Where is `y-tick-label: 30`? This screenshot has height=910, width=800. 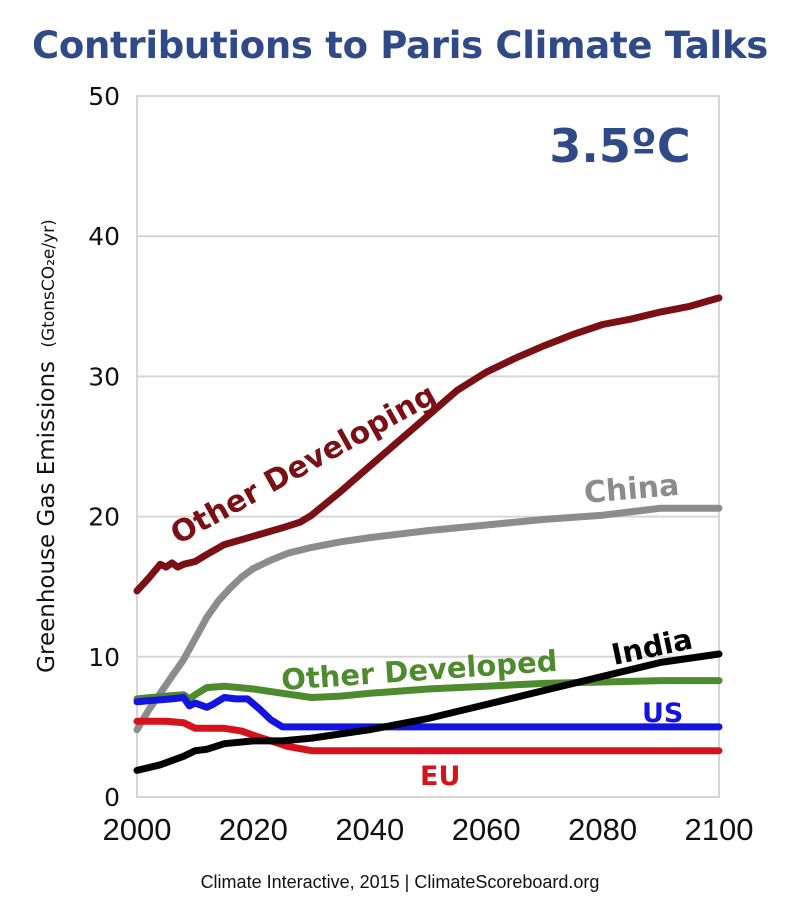 y-tick-label: 30 is located at coordinates (104, 376).